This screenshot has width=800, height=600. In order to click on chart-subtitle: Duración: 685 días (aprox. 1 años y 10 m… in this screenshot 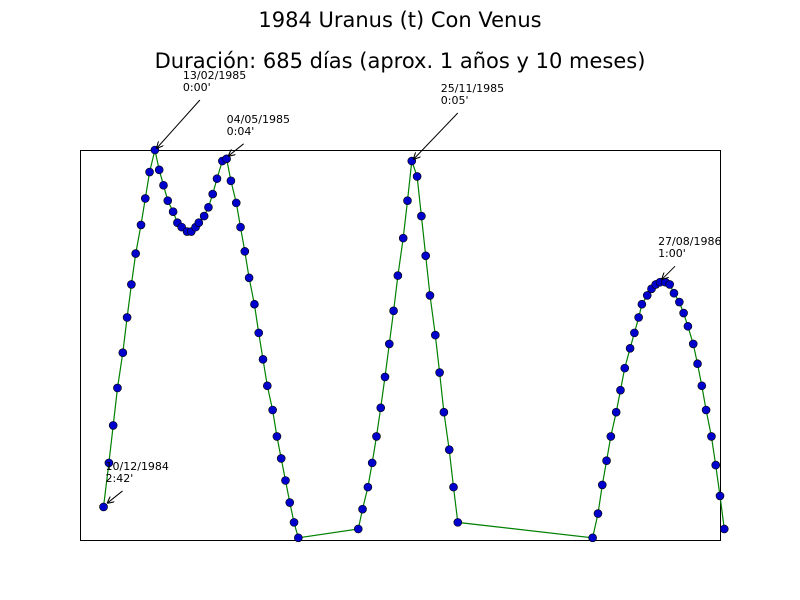, I will do `click(400, 61)`.